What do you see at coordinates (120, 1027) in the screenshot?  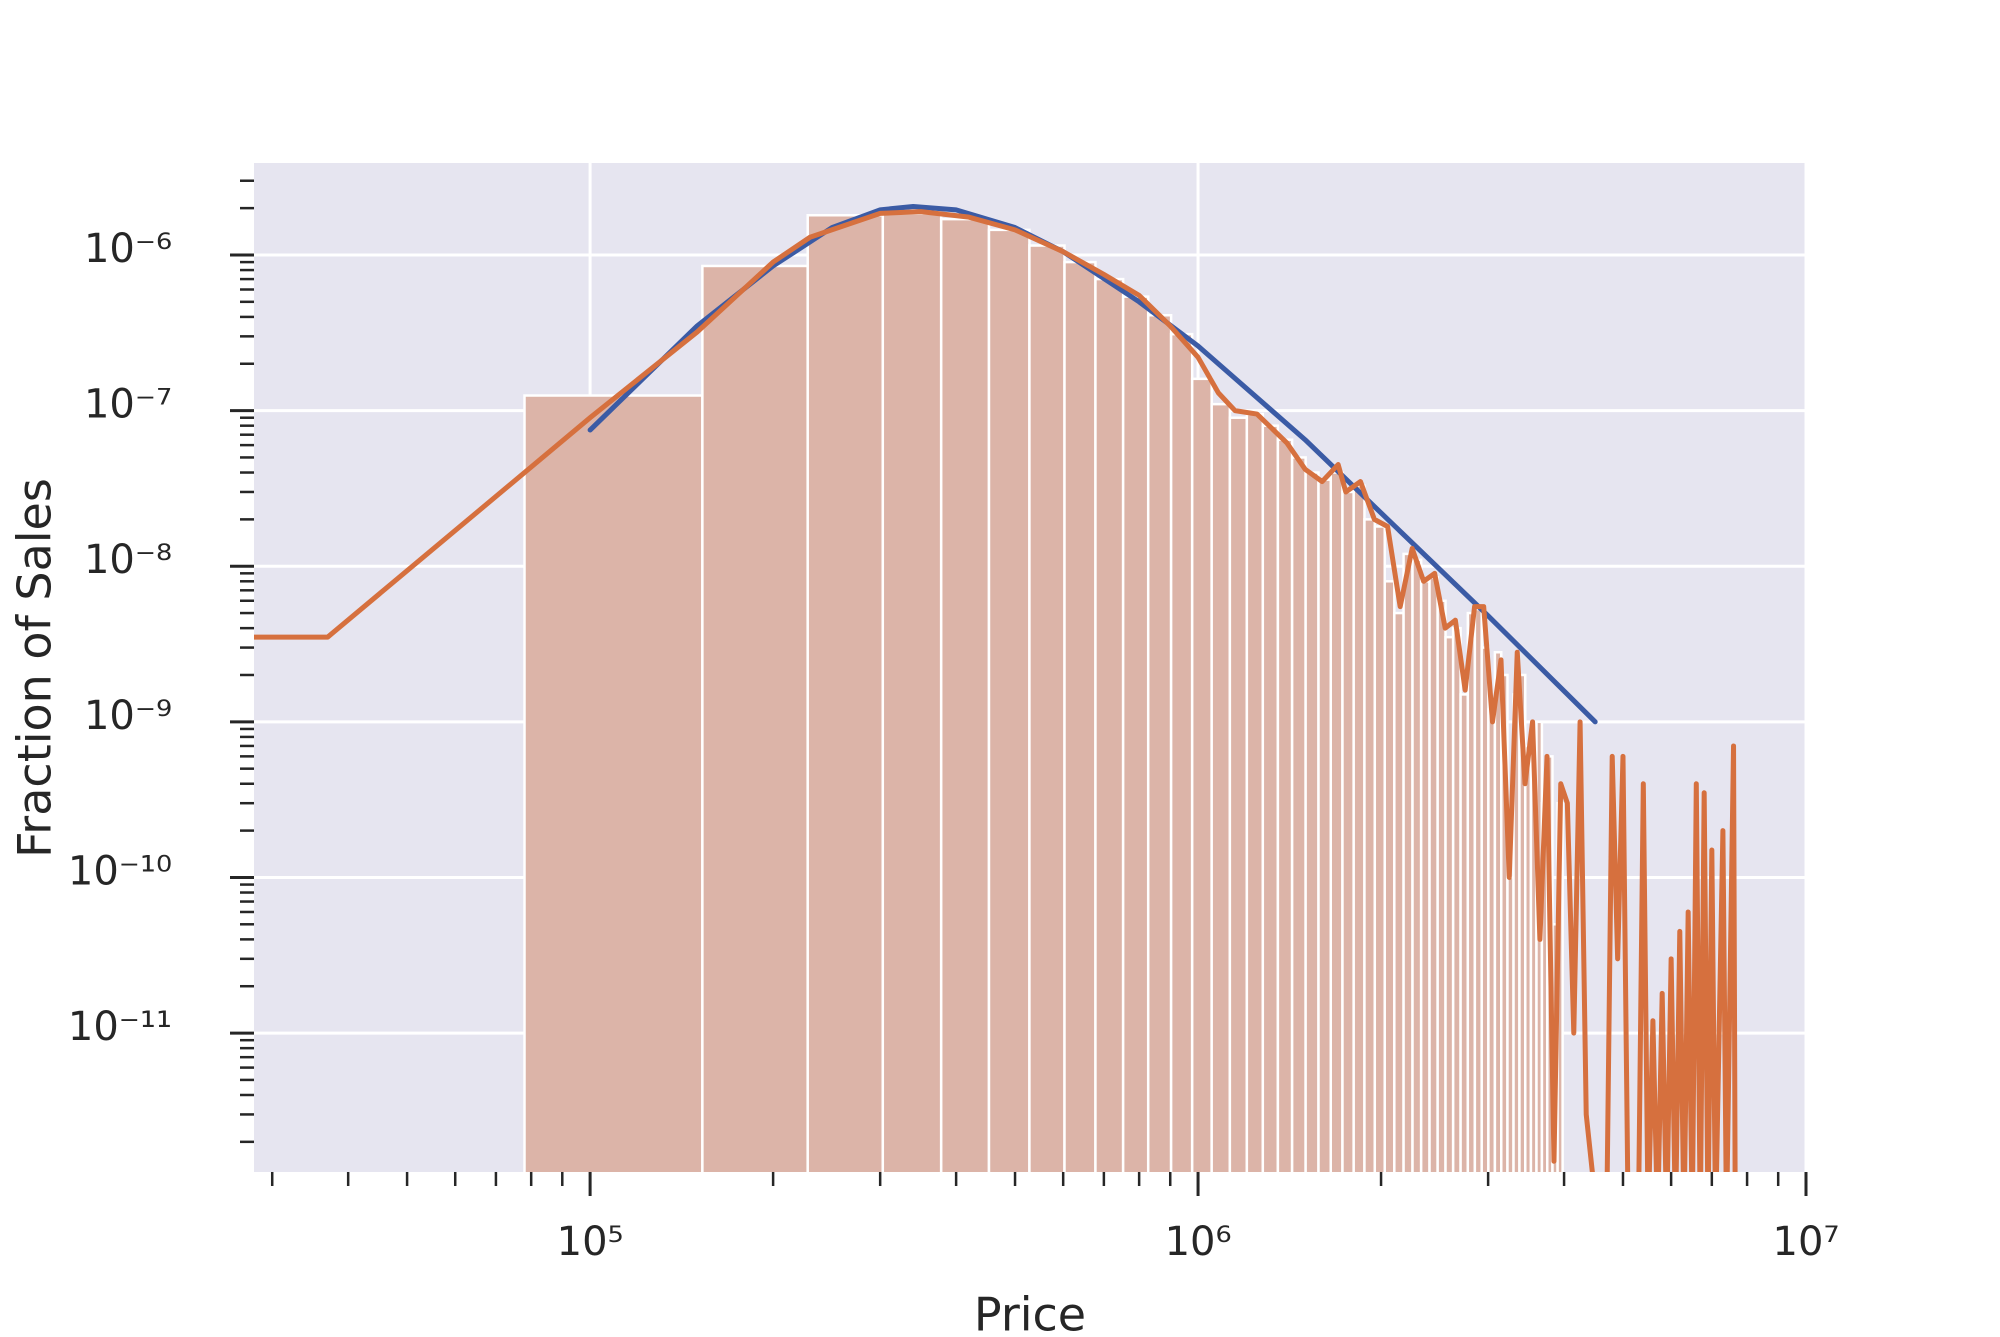 I see `y-tick-label: 10⁻¹¹` at bounding box center [120, 1027].